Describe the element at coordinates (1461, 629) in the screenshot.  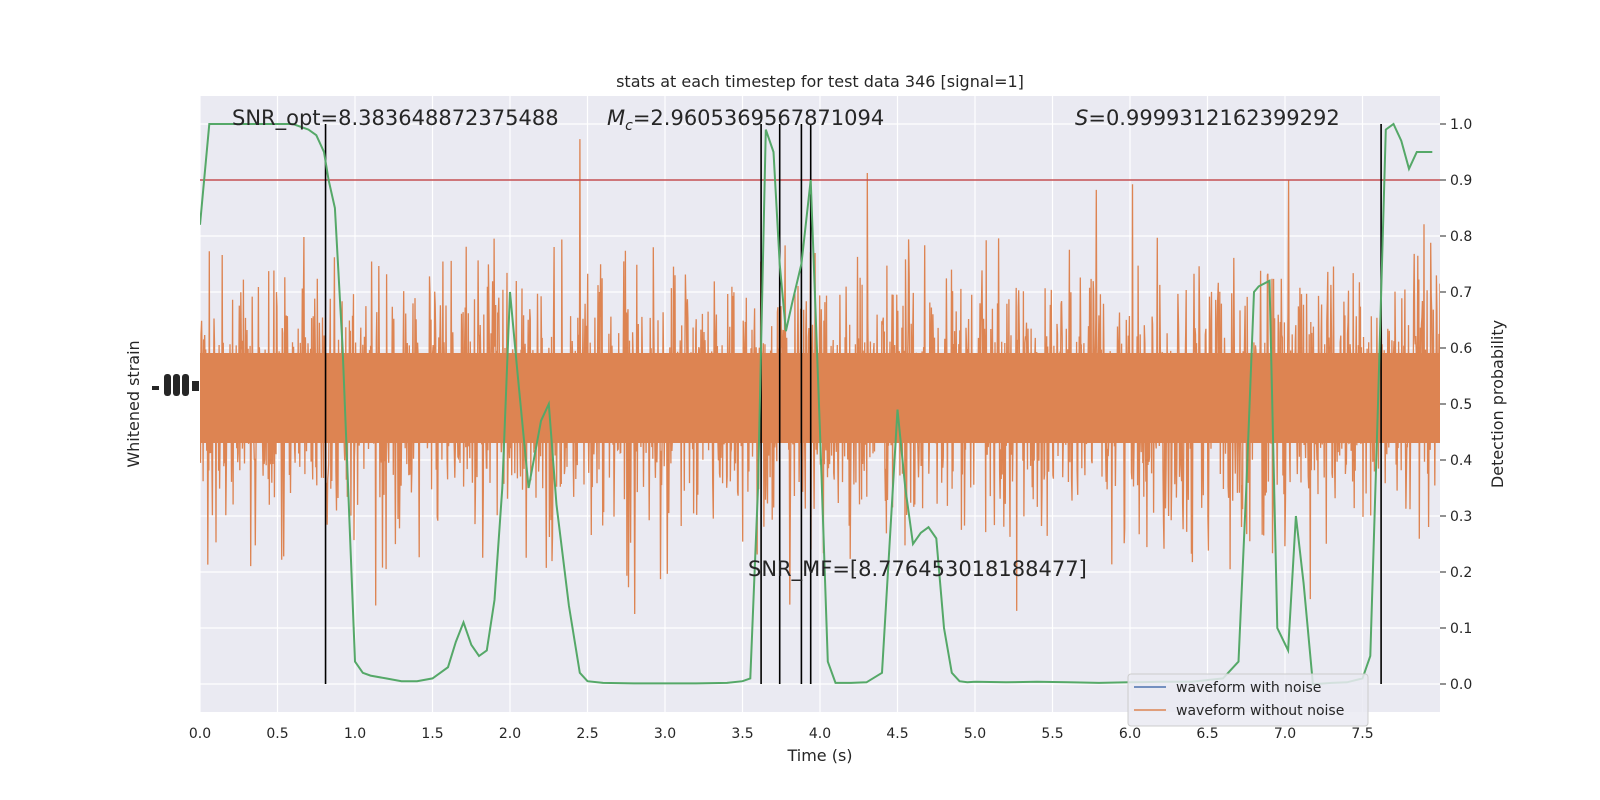
I see `y-tick-label: 0.1` at that location.